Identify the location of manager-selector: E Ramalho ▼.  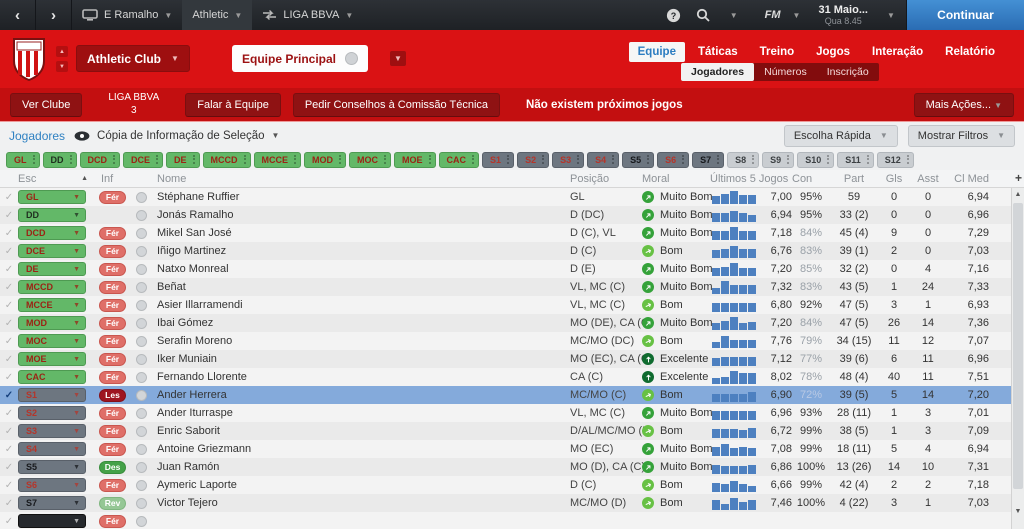
(127, 15).